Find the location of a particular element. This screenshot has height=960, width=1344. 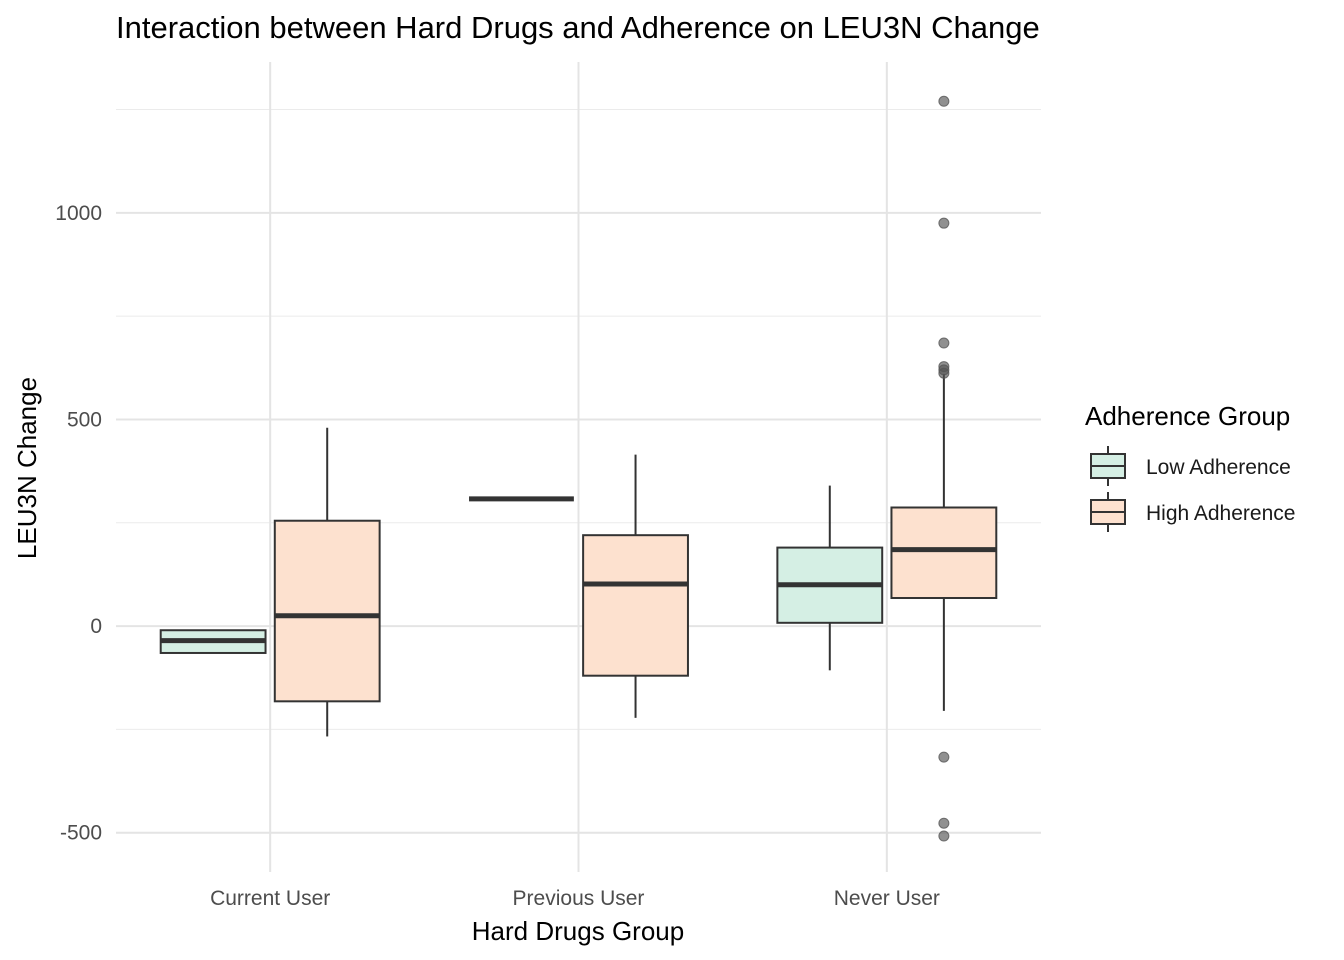

x-tick-label: Current User is located at coordinates (270, 898).